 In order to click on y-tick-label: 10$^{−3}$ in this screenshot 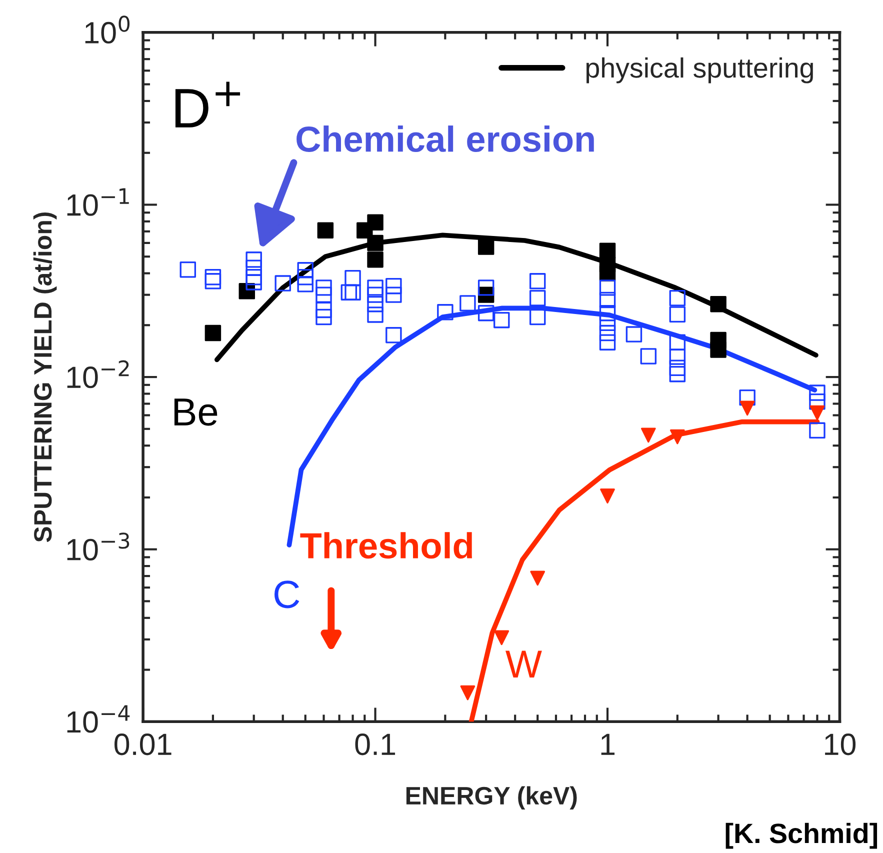, I will do `click(98, 546)`.